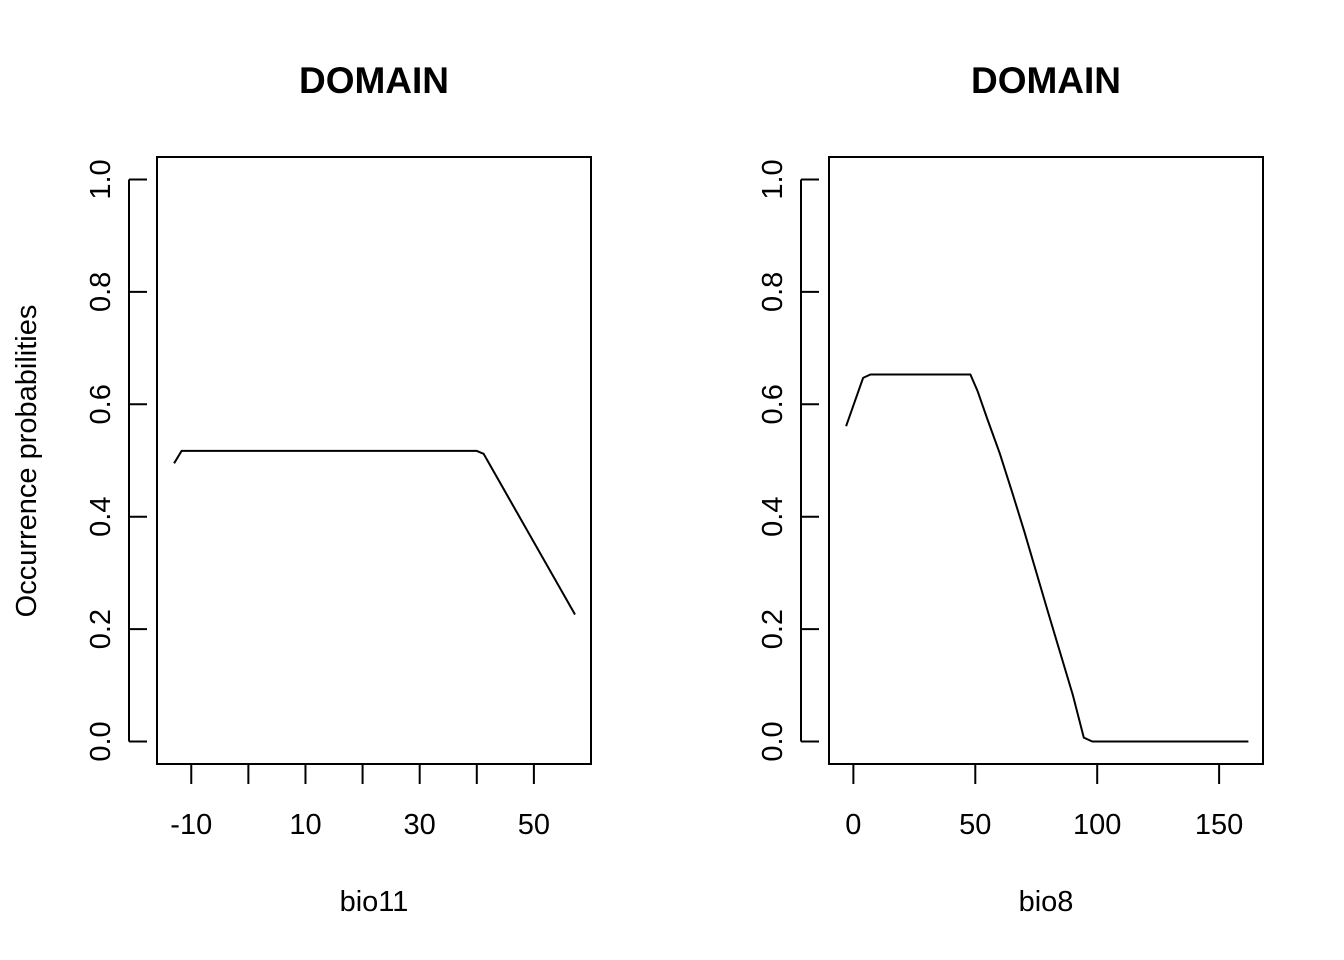 The width and height of the screenshot is (1344, 960). Describe the element at coordinates (1097, 825) in the screenshot. I see `x-tick-label: 100` at that location.